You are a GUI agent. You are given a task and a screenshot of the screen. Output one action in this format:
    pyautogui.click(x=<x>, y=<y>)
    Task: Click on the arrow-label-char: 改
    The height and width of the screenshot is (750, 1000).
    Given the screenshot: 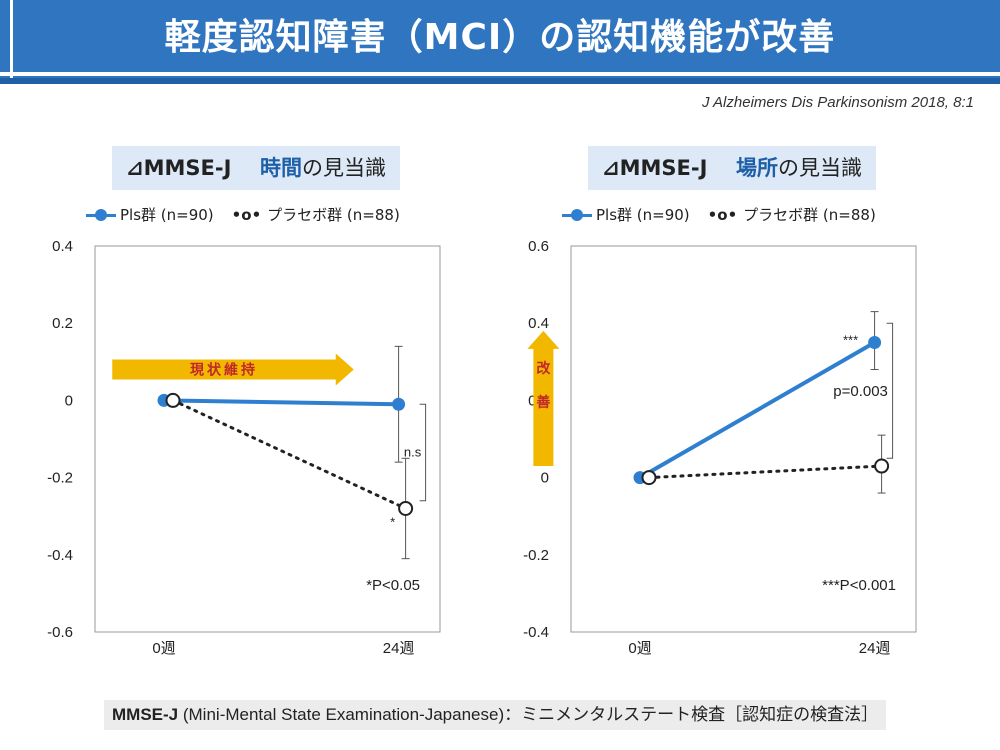 What is the action you would take?
    pyautogui.click(x=543, y=368)
    